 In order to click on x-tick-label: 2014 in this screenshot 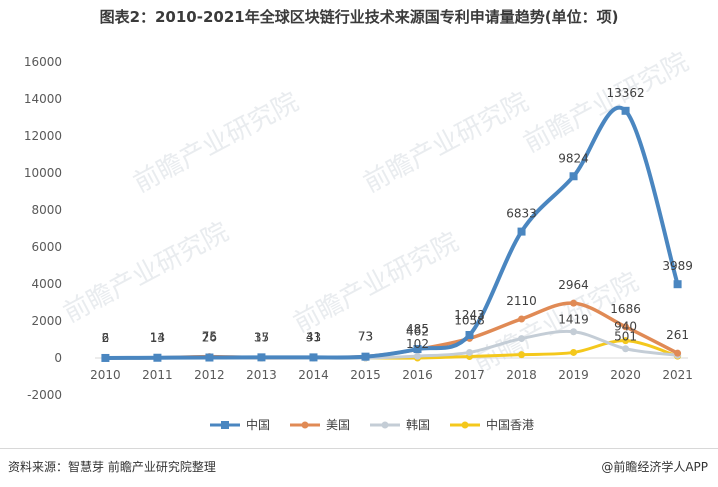, I will do `click(313, 375)`.